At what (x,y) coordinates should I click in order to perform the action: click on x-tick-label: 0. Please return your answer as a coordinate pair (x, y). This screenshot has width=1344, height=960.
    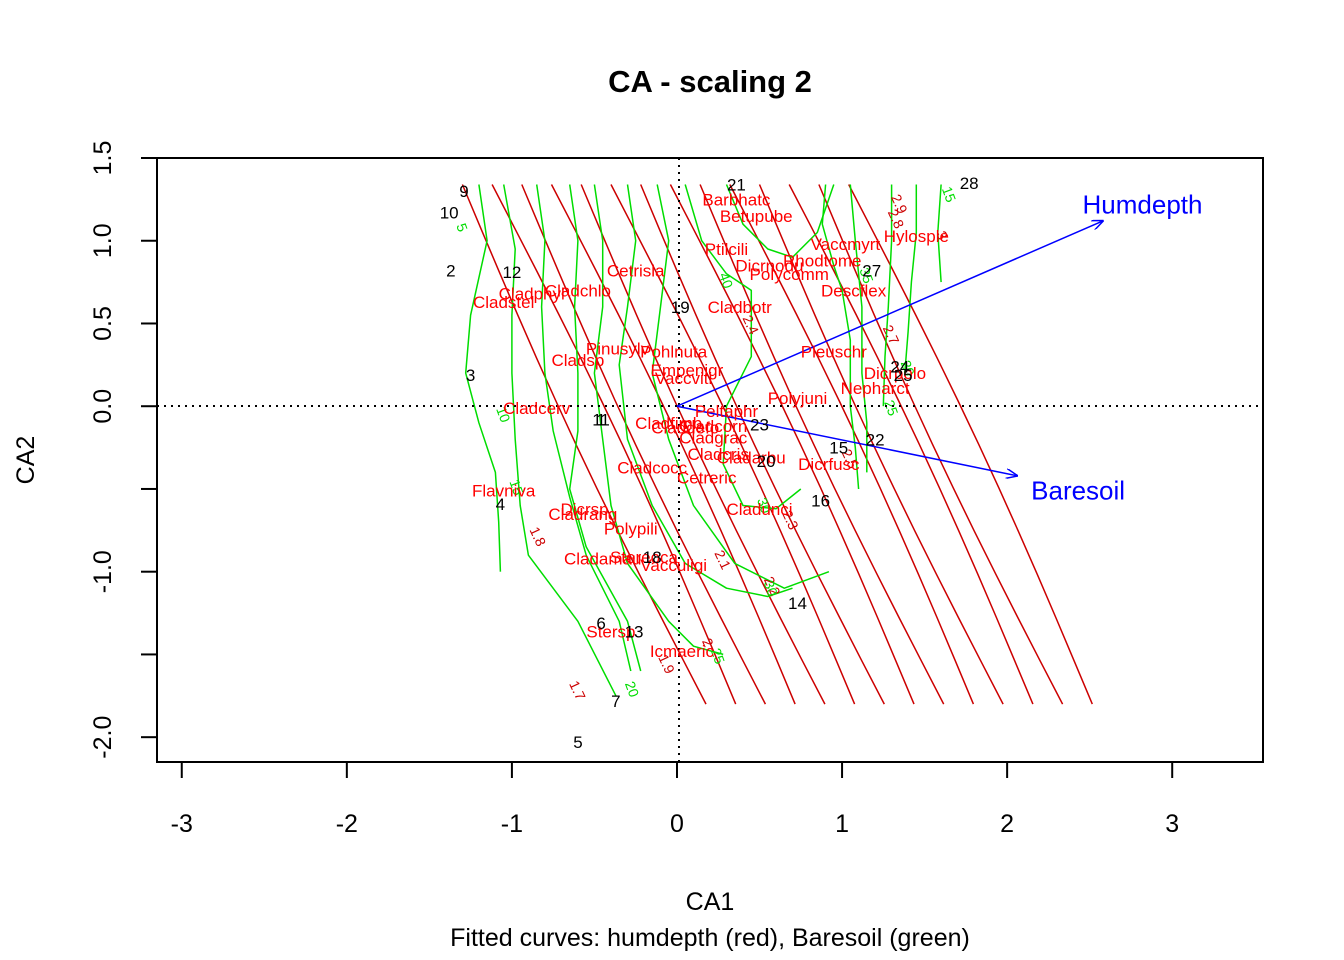
    Looking at the image, I should click on (677, 824).